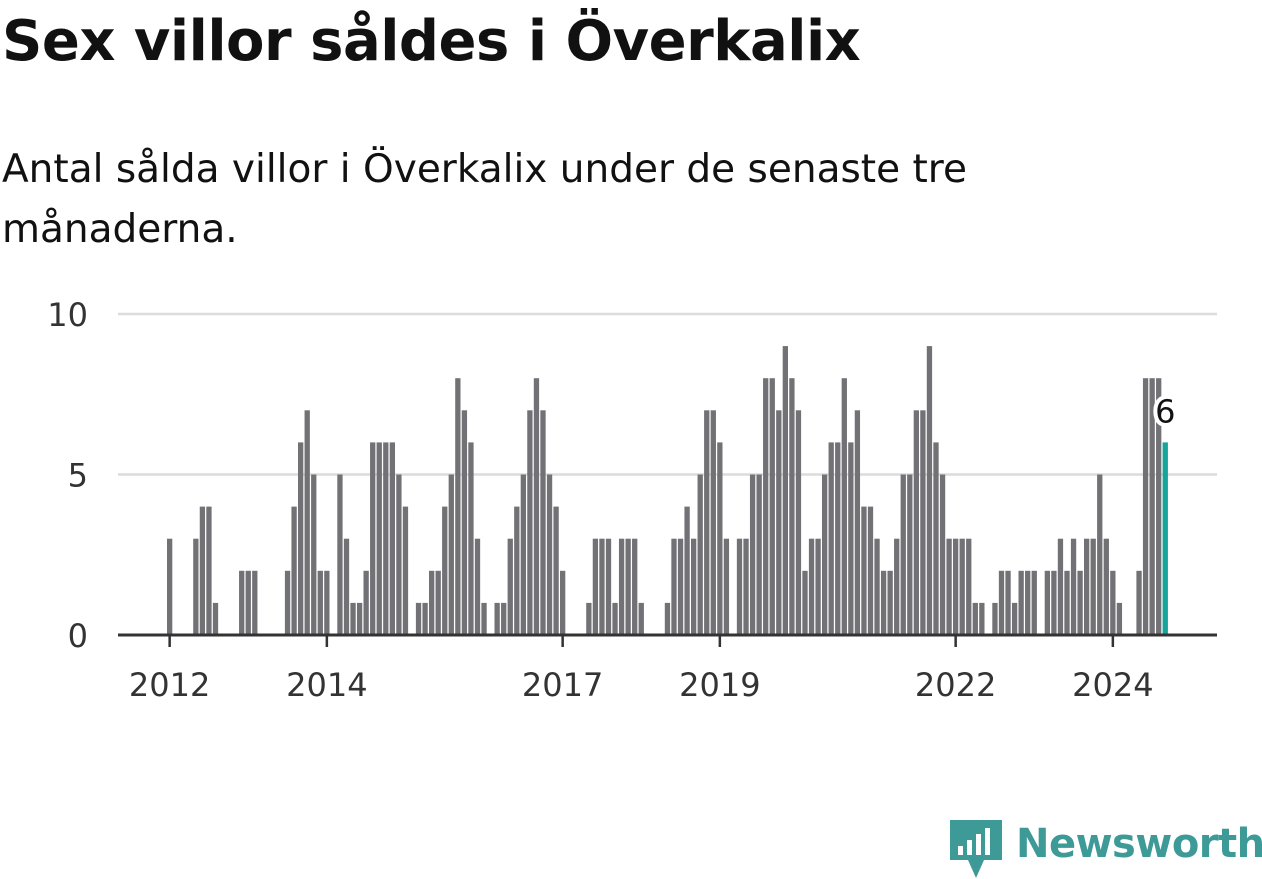  Describe the element at coordinates (719, 685) in the screenshot. I see `x-tick-label: 2019` at that location.